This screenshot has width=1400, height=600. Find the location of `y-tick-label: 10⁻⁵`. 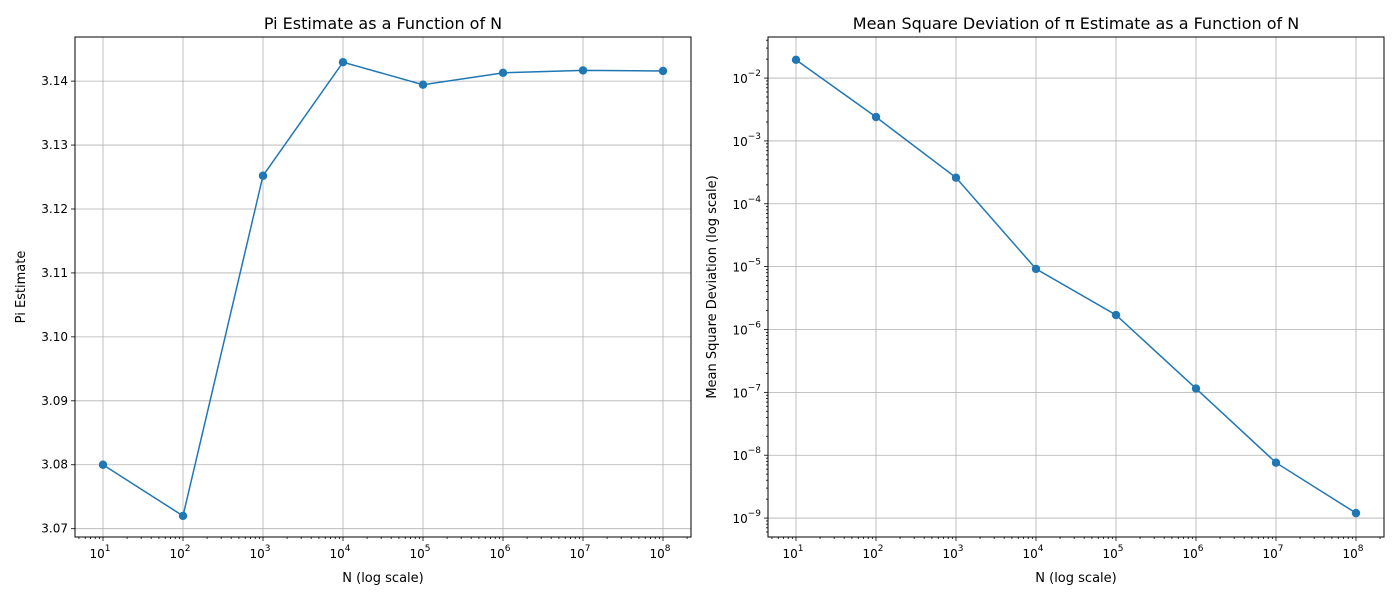

y-tick-label: 10⁻⁵ is located at coordinates (746, 266).